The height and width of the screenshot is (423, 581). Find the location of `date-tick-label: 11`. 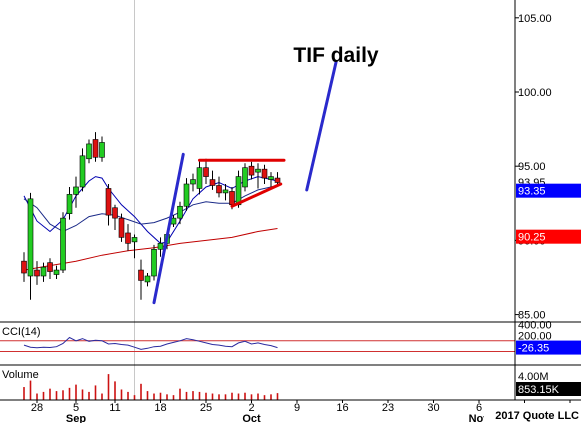

date-tick-label: 11 is located at coordinates (114, 408).